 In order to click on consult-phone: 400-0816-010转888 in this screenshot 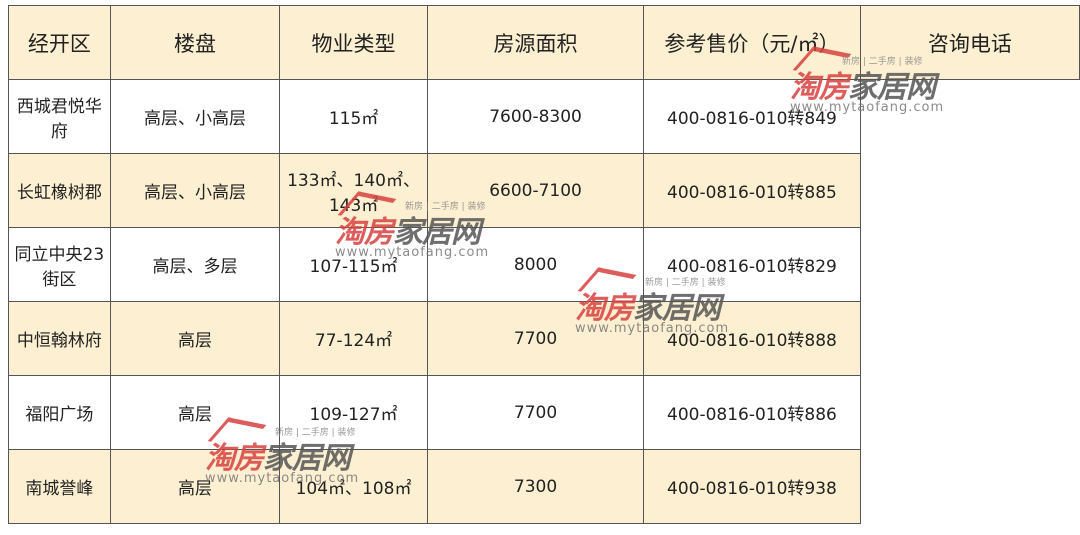, I will do `click(752, 338)`.